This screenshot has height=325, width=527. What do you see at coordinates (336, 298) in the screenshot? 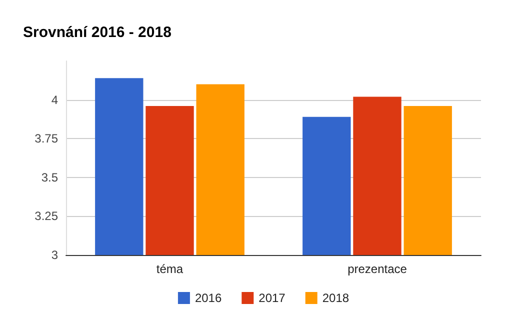
I see `legend-label: 2018` at bounding box center [336, 298].